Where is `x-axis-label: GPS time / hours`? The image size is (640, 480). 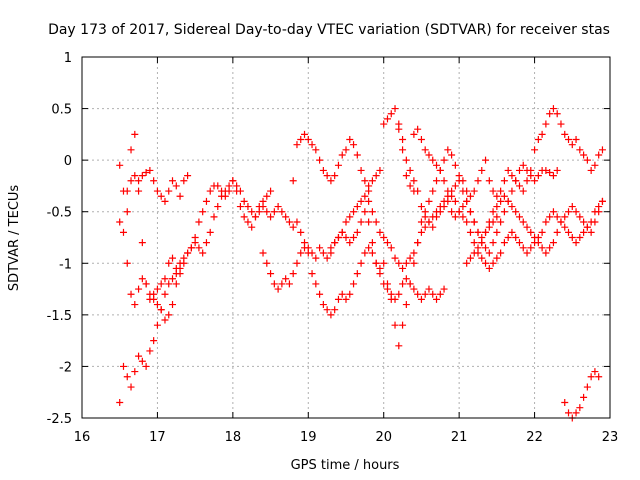 x-axis-label: GPS time / hours is located at coordinates (345, 465).